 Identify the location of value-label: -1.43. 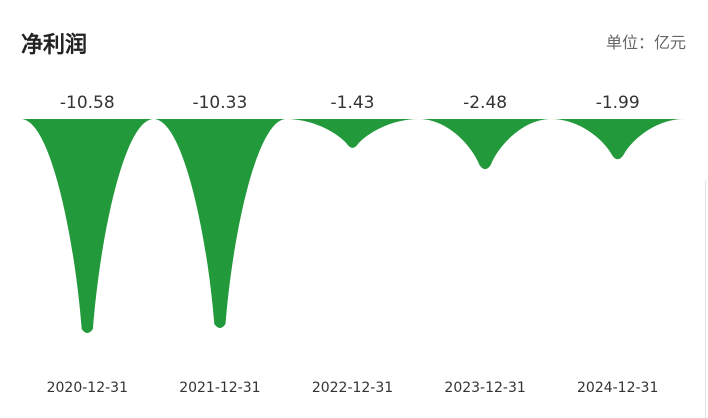
(353, 103).